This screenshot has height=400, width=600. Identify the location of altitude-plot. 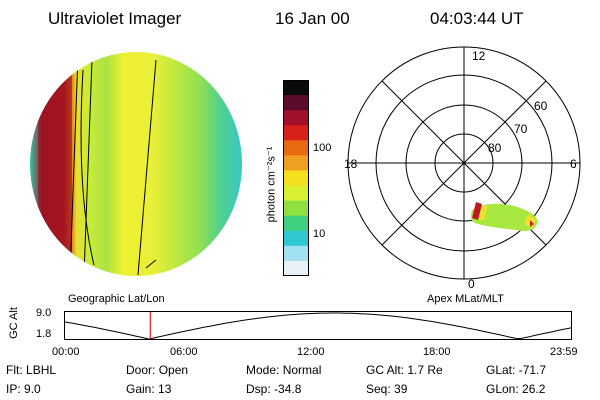
(318, 325).